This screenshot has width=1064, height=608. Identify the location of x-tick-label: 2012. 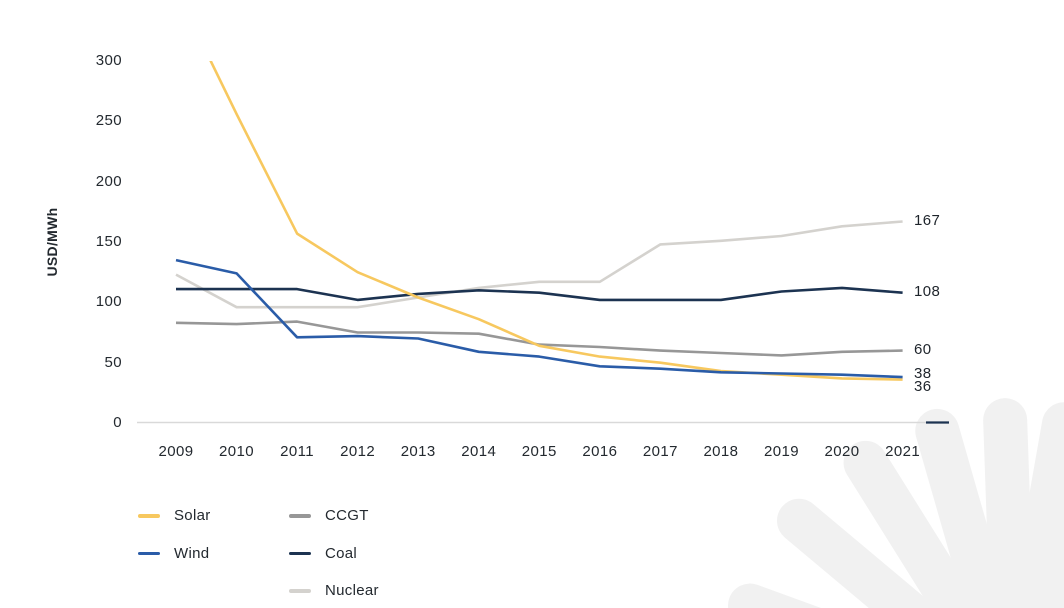
(358, 451).